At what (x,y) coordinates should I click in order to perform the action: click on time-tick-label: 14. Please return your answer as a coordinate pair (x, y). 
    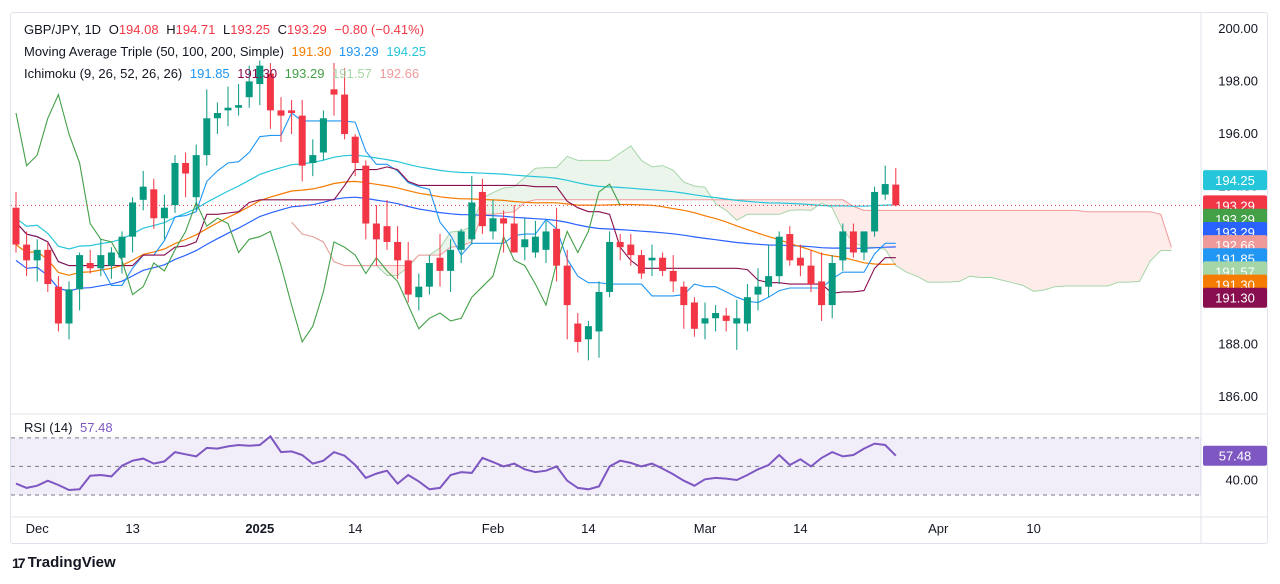
    Looking at the image, I should click on (588, 528).